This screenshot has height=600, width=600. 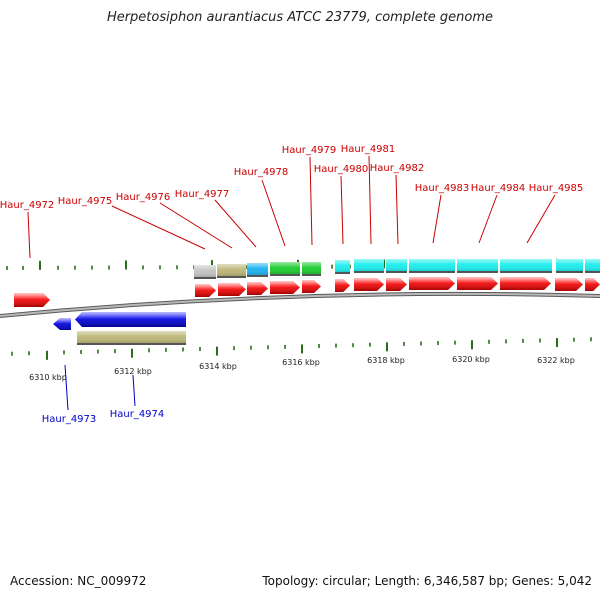 I want to click on gene-label-haur-4973: Haur_4973, so click(x=69, y=419).